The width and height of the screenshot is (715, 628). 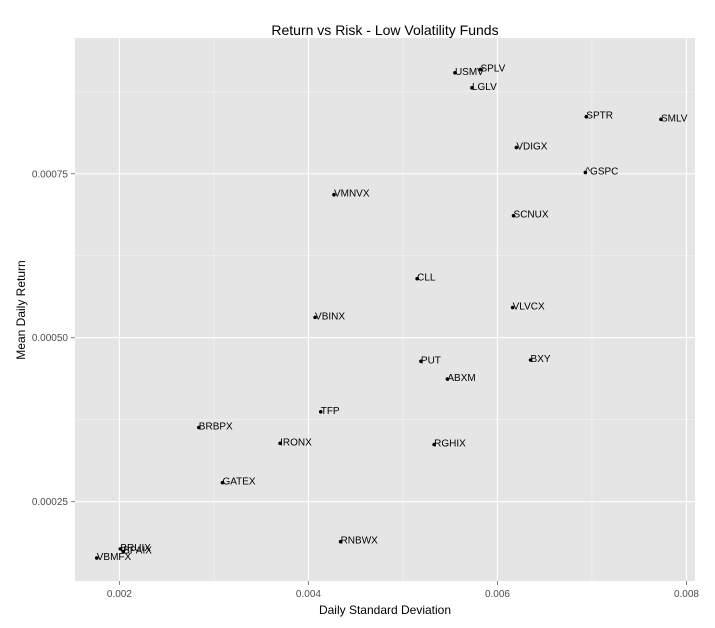 I want to click on data-point-label: RGHIX, so click(x=450, y=444).